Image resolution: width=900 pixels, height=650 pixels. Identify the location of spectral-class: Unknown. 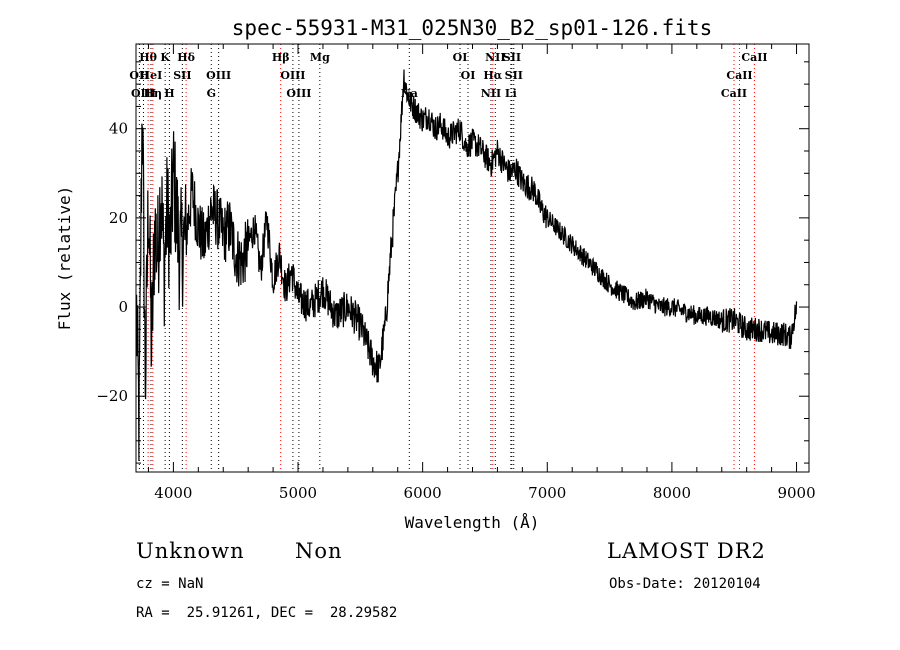
(190, 551).